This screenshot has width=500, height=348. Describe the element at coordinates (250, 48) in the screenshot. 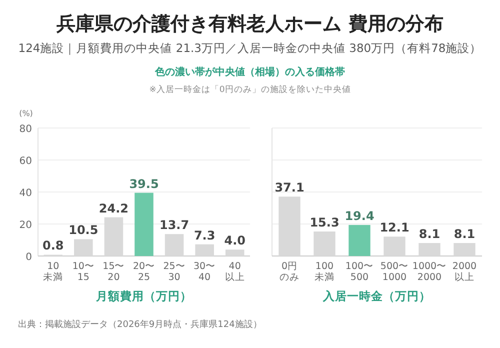

I see `chart-subtitle: 124施設｜月額費用の中央値 21.3万円／入居一時金の中央値 380万円（有料78施設）` at that location.